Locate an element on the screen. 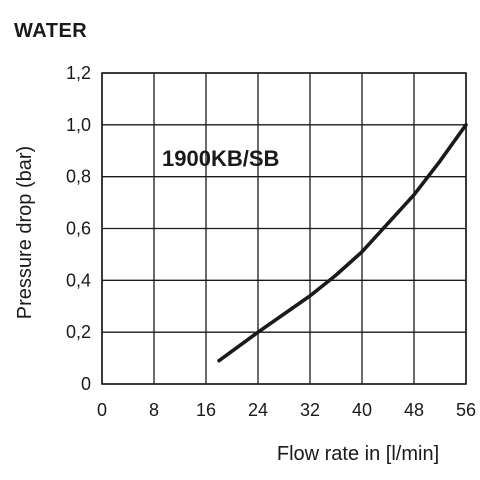  chart-heading: WATER is located at coordinates (51, 31).